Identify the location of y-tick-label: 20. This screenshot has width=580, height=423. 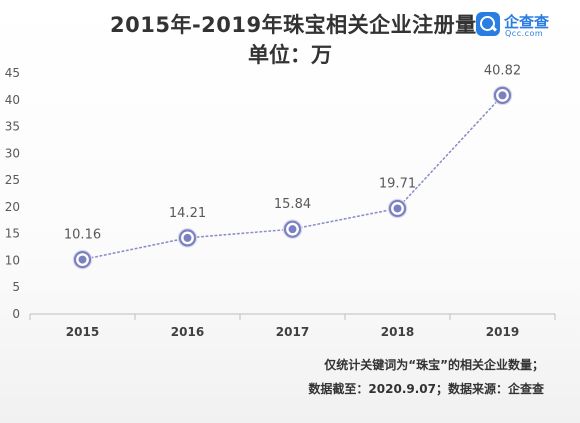
(12, 207).